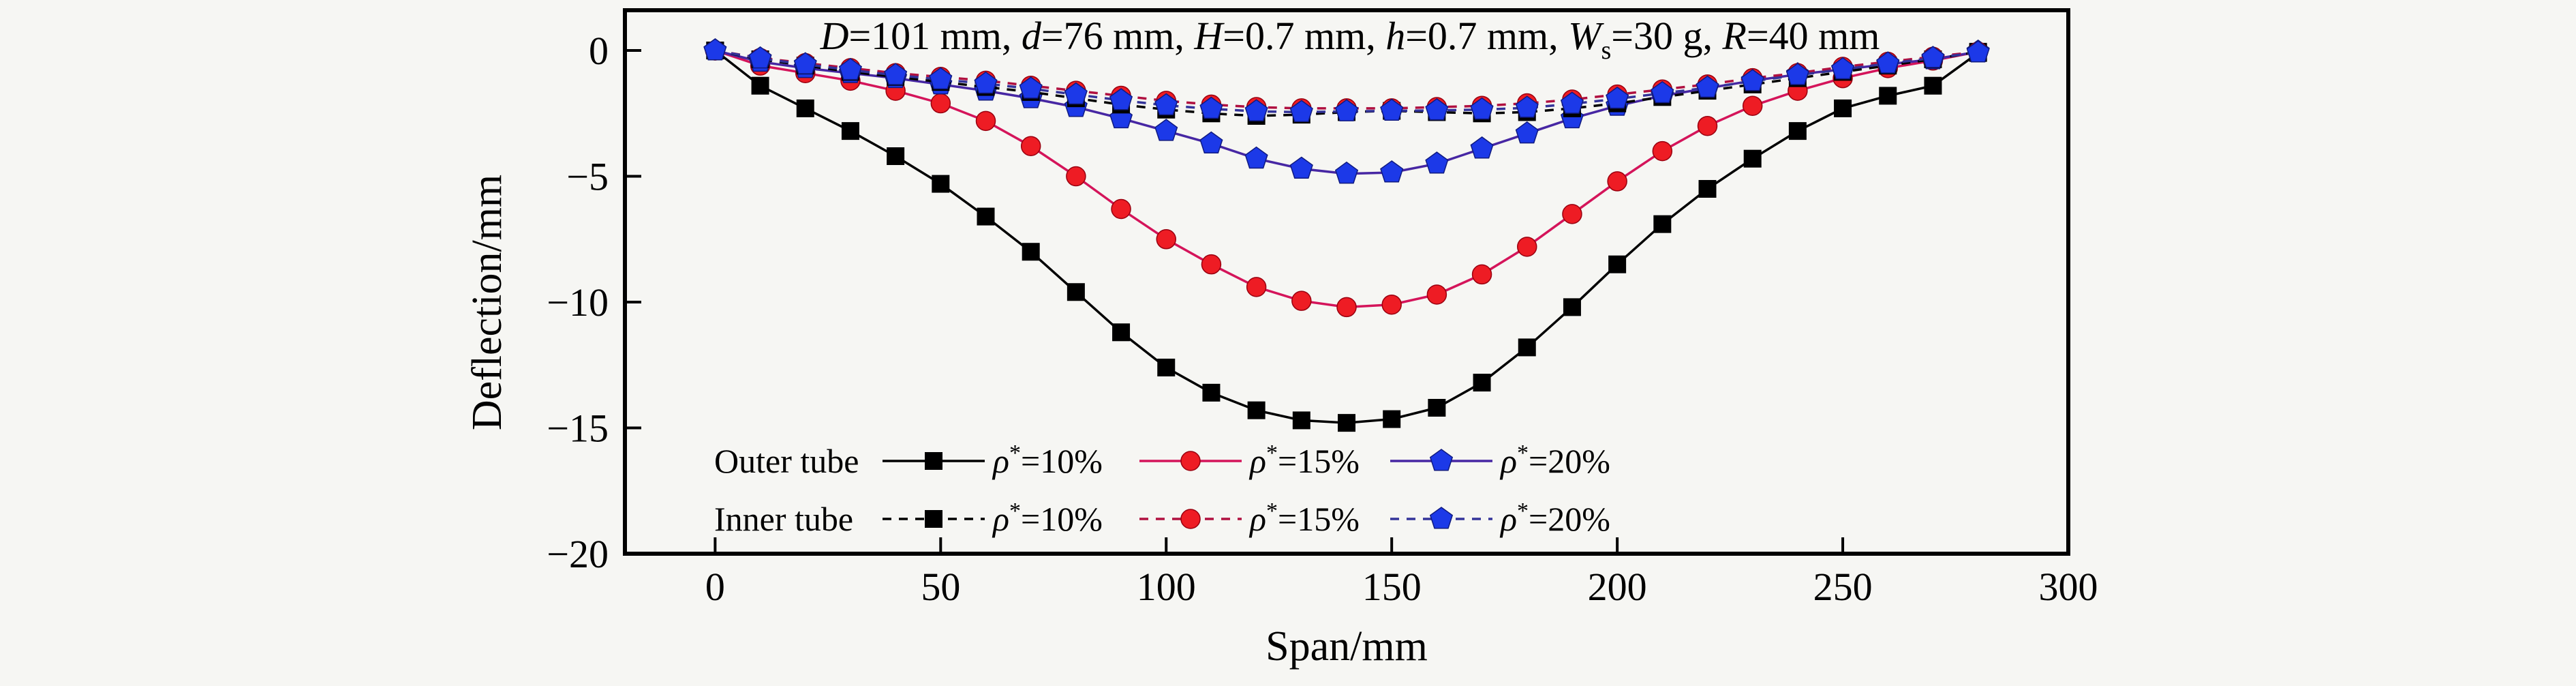 The width and height of the screenshot is (2576, 686). What do you see at coordinates (578, 303) in the screenshot?
I see `y-tick-label: −10` at bounding box center [578, 303].